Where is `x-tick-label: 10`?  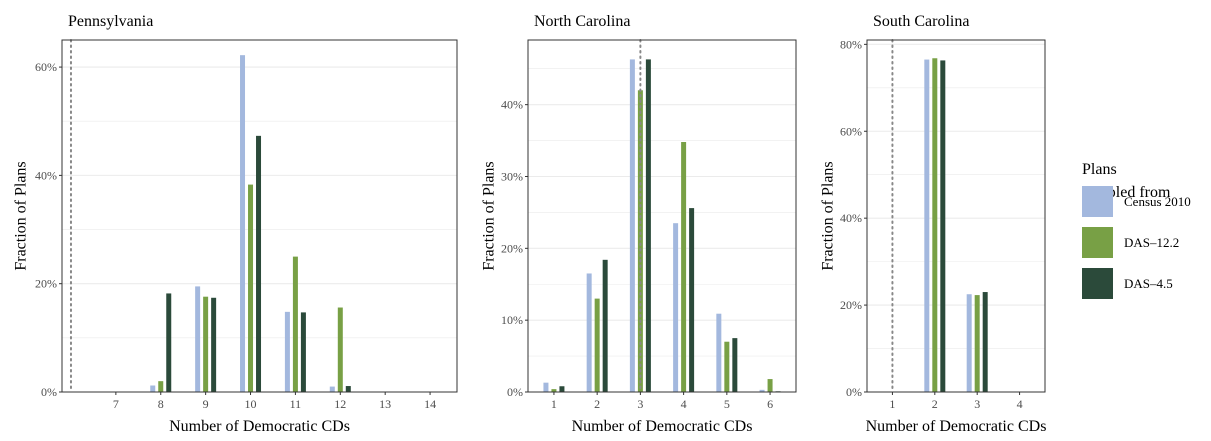 x-tick-label: 10 is located at coordinates (251, 404).